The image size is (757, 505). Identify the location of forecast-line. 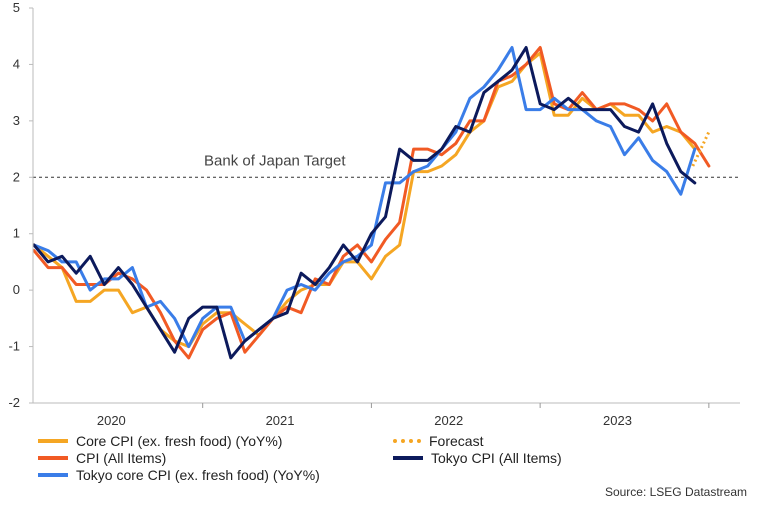
(701, 149).